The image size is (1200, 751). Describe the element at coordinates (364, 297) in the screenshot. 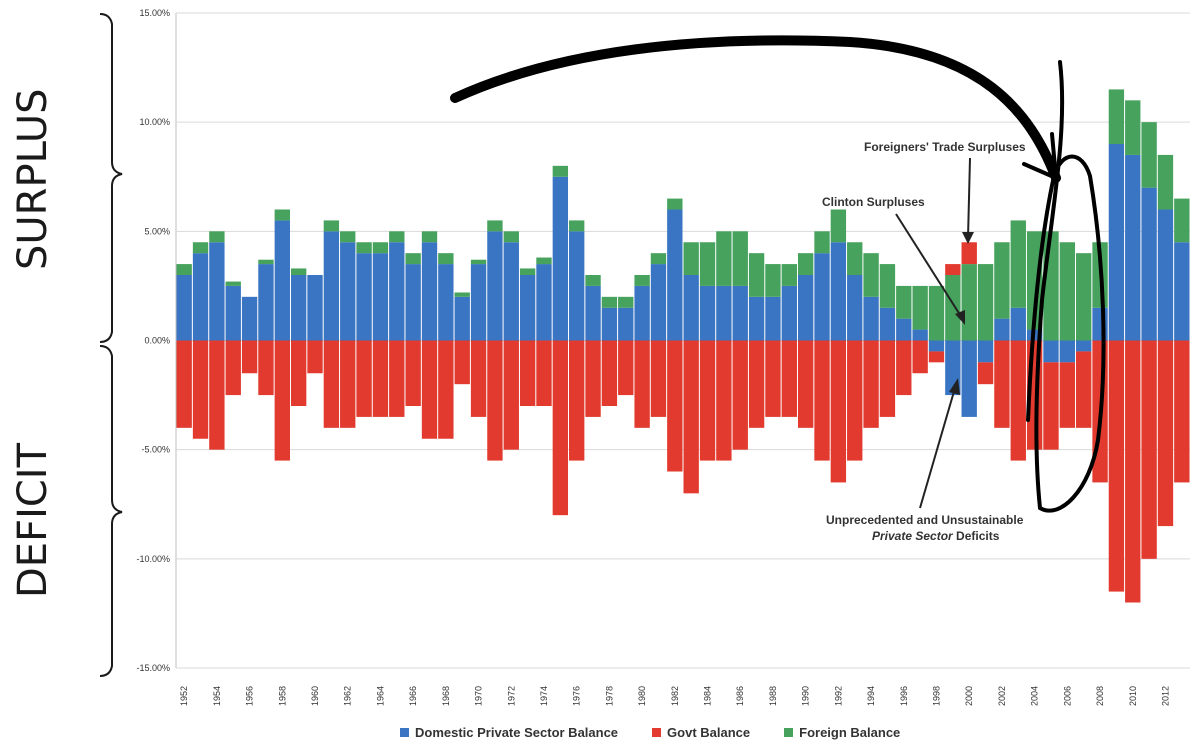

I see `bar-domestic-1963` at that location.